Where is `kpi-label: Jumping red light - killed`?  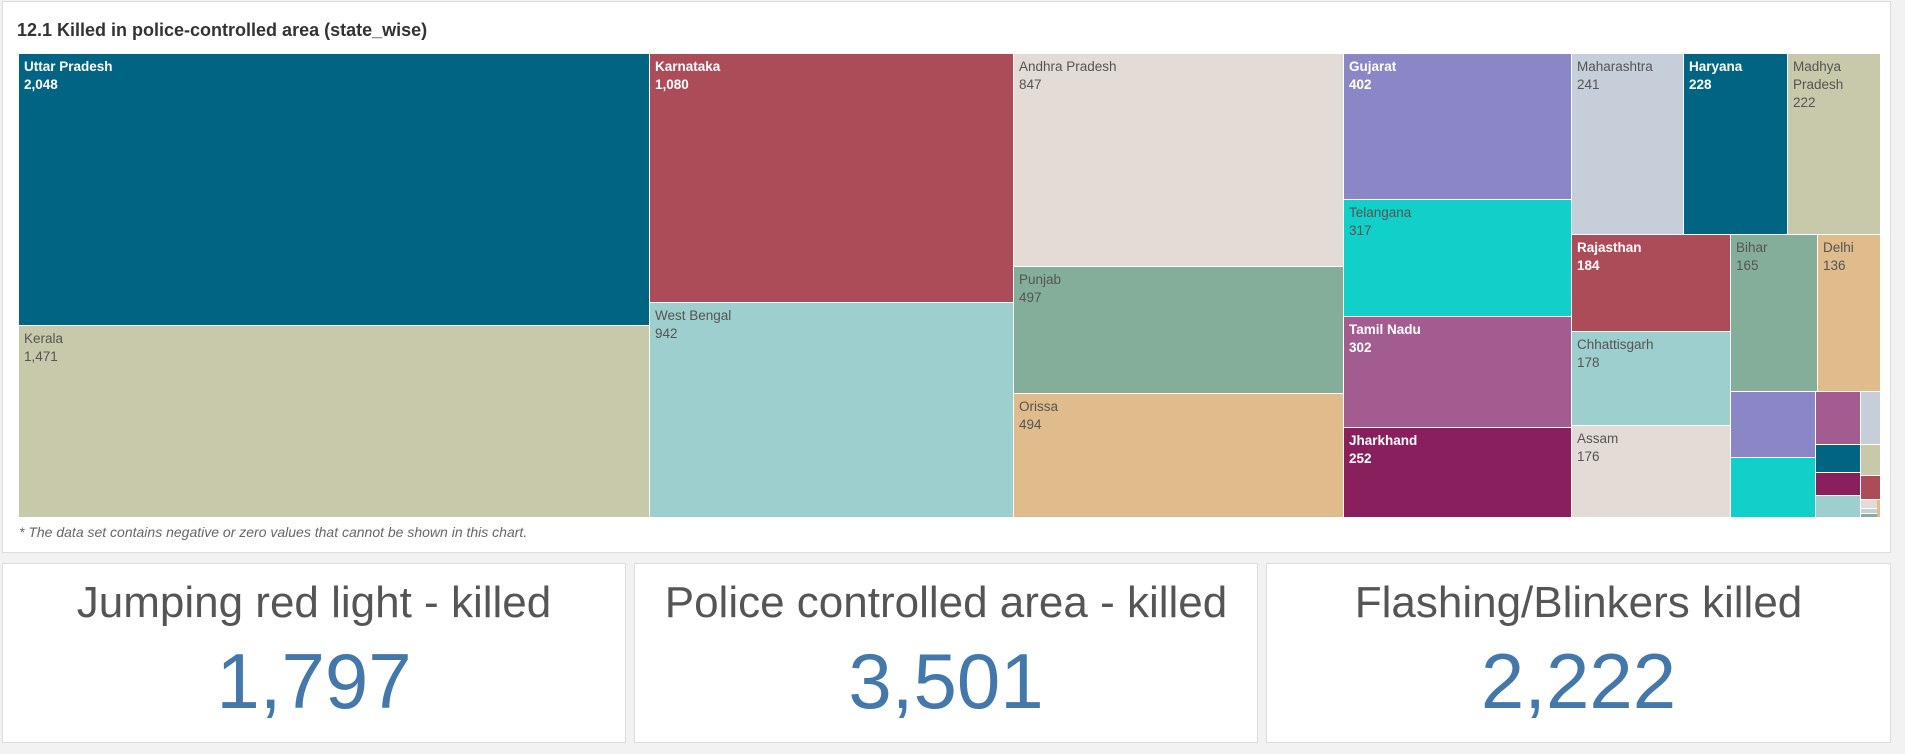
kpi-label: Jumping red light - killed is located at coordinates (314, 602).